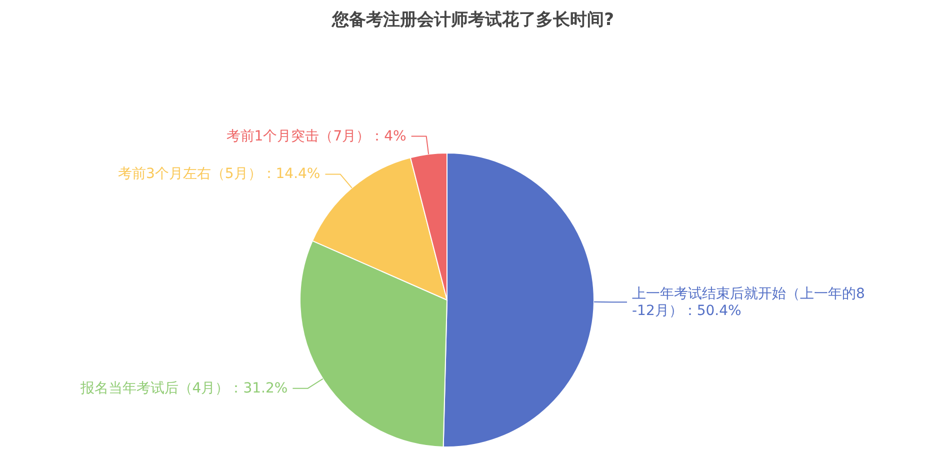 Image resolution: width=946 pixels, height=465 pixels. Describe the element at coordinates (219, 174) in the screenshot. I see `slice-label: 考前3个月左右（5月）：14.4%` at that location.